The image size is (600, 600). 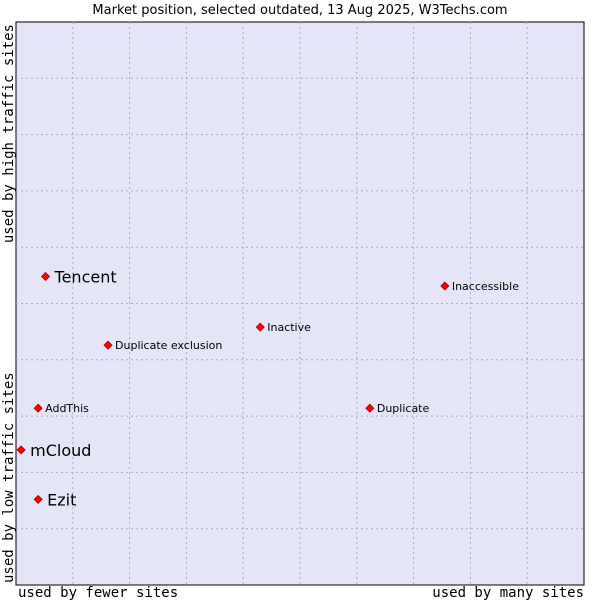 I want to click on point-label: Ezit, so click(x=61, y=499).